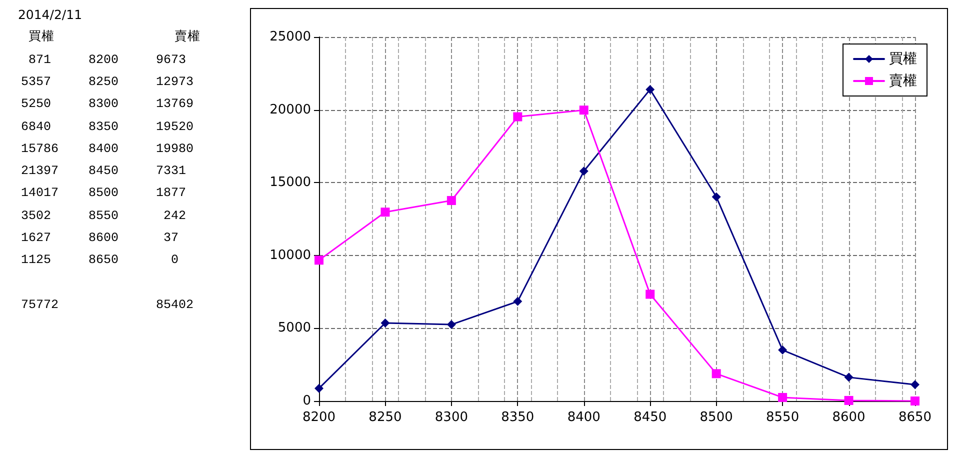  What do you see at coordinates (290, 37) in the screenshot?
I see `y-tick-label: 25000` at bounding box center [290, 37].